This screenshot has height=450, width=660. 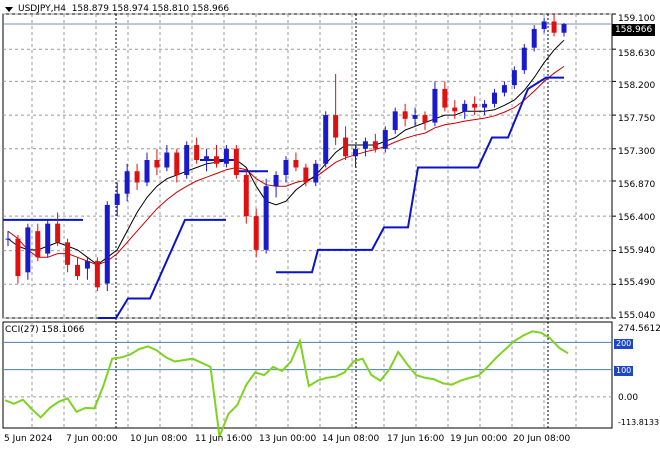 What do you see at coordinates (224, 439) in the screenshot?
I see `time-tick: 11 Jun 16:00` at bounding box center [224, 439].